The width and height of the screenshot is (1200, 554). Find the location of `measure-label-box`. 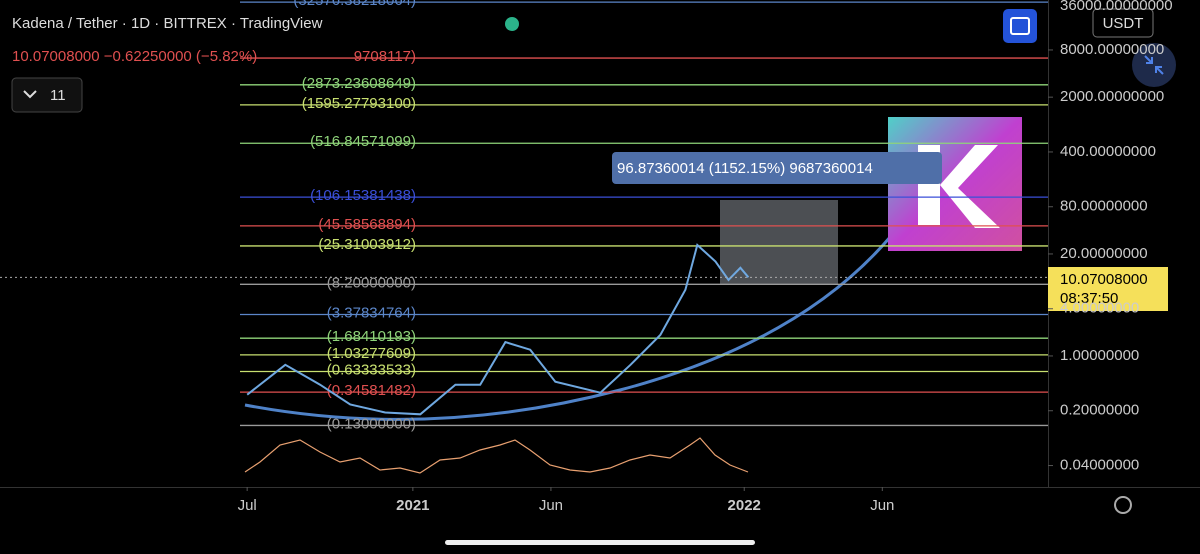

measure-label-box is located at coordinates (777, 168).